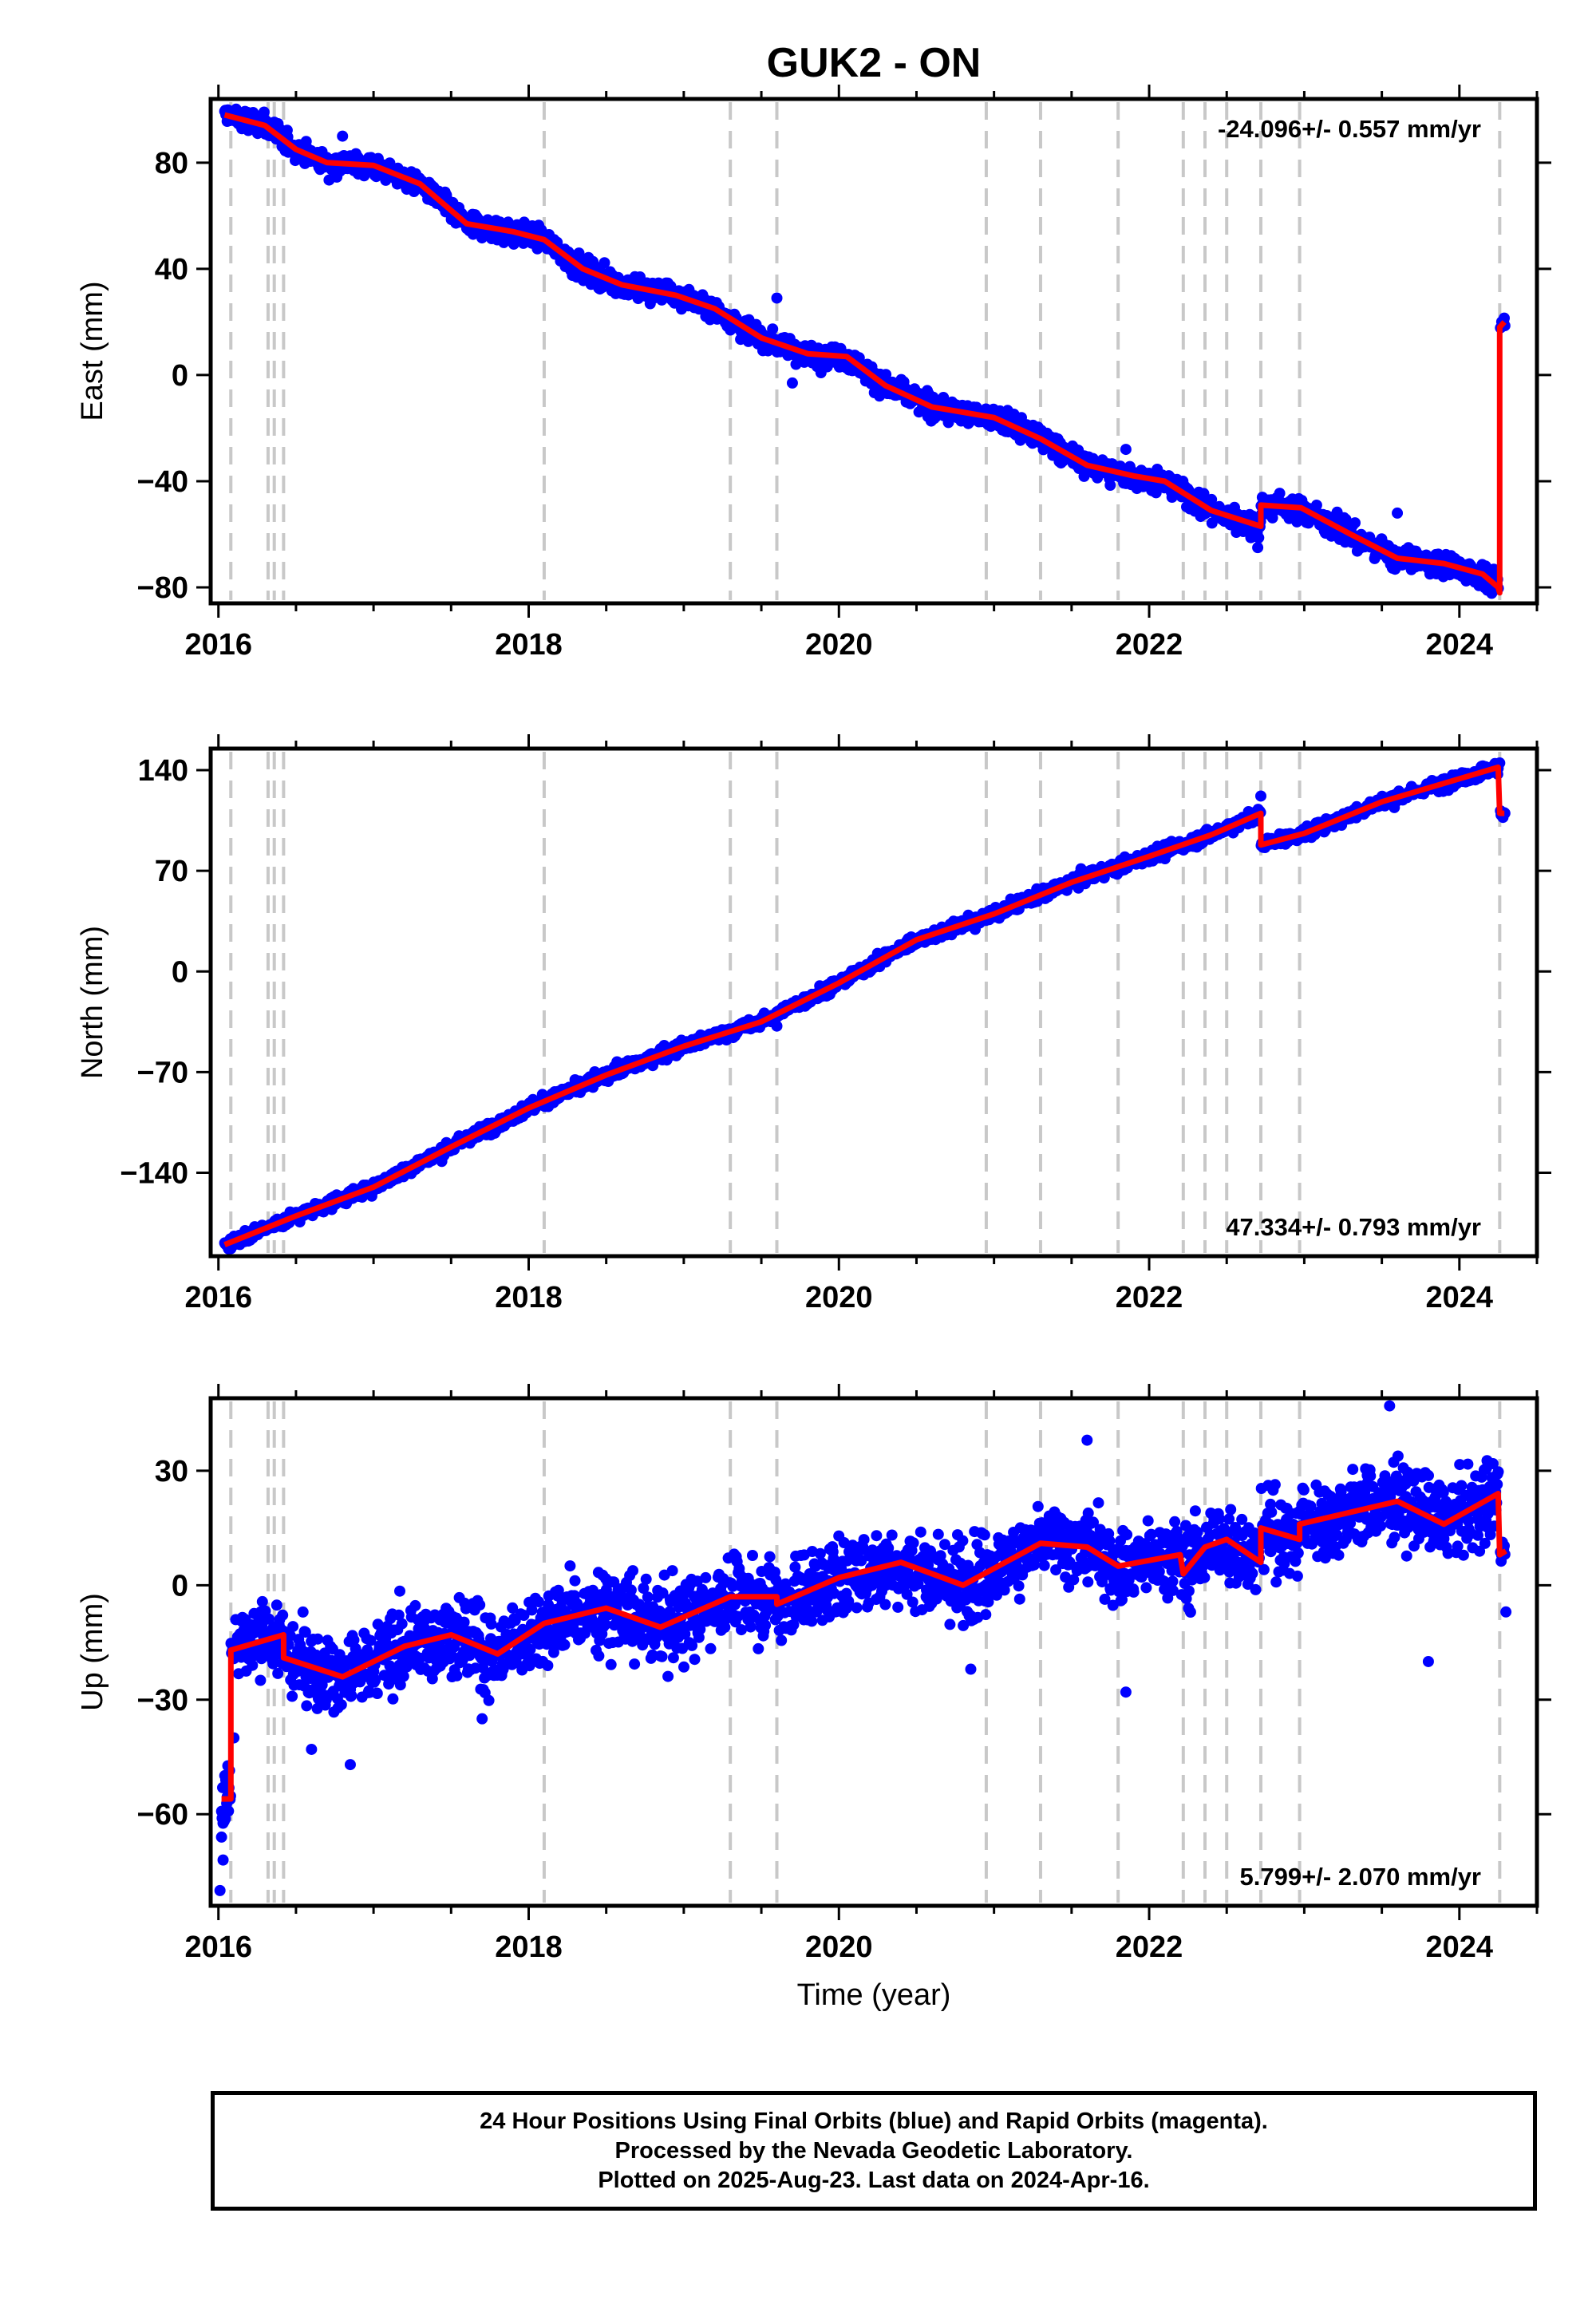 The height and width of the screenshot is (2316, 1596). Describe the element at coordinates (171, 270) in the screenshot. I see `y-tick-label: 40` at that location.